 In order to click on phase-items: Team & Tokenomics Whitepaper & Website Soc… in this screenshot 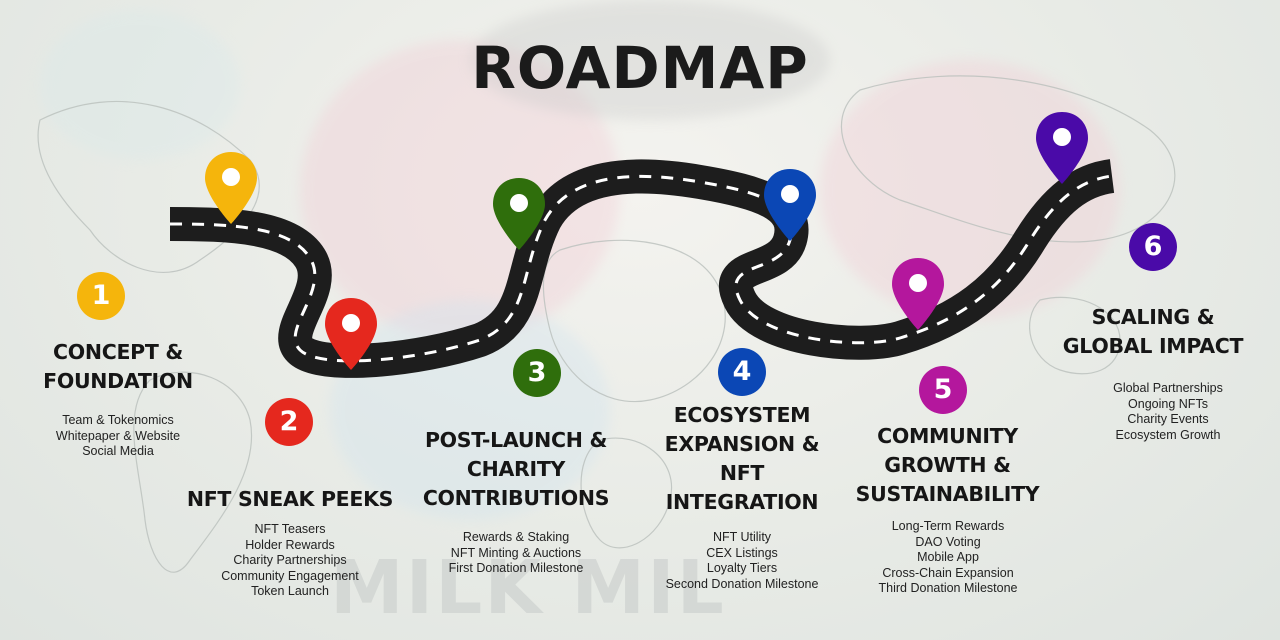, I will do `click(118, 436)`.